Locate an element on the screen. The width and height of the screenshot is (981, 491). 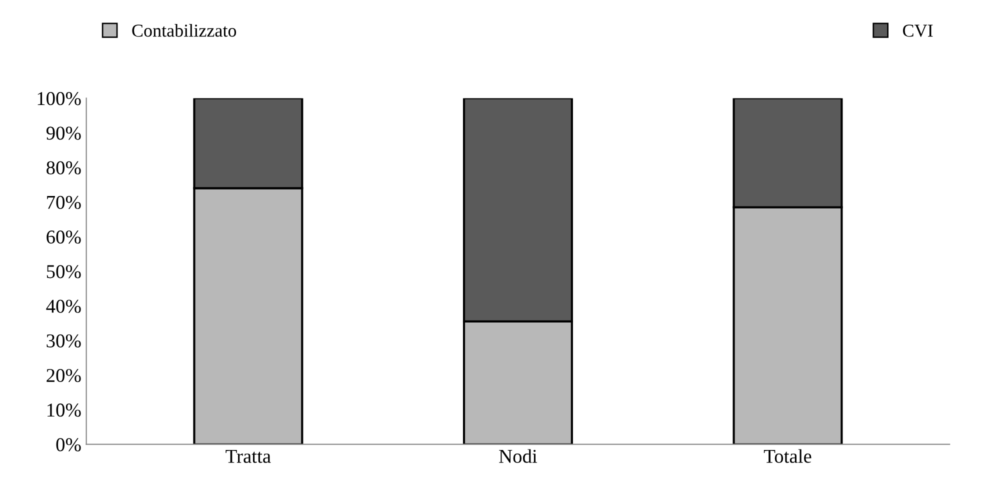
y-tick-label: 70% is located at coordinates (64, 203).